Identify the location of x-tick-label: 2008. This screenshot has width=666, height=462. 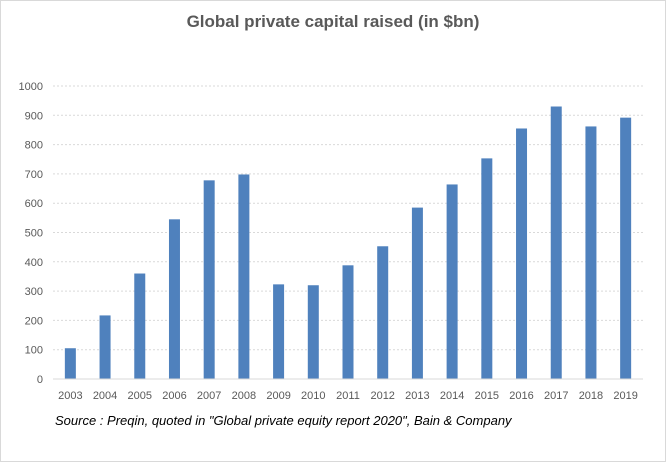
(244, 396).